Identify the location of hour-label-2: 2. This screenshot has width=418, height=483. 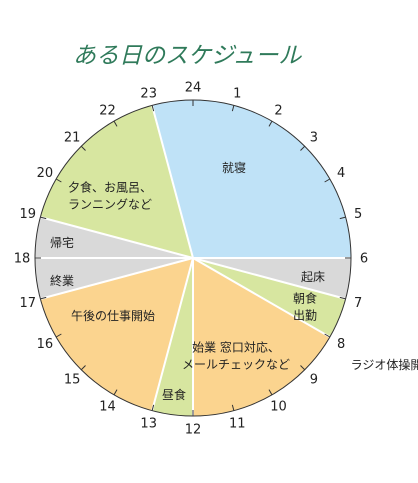
(278, 110).